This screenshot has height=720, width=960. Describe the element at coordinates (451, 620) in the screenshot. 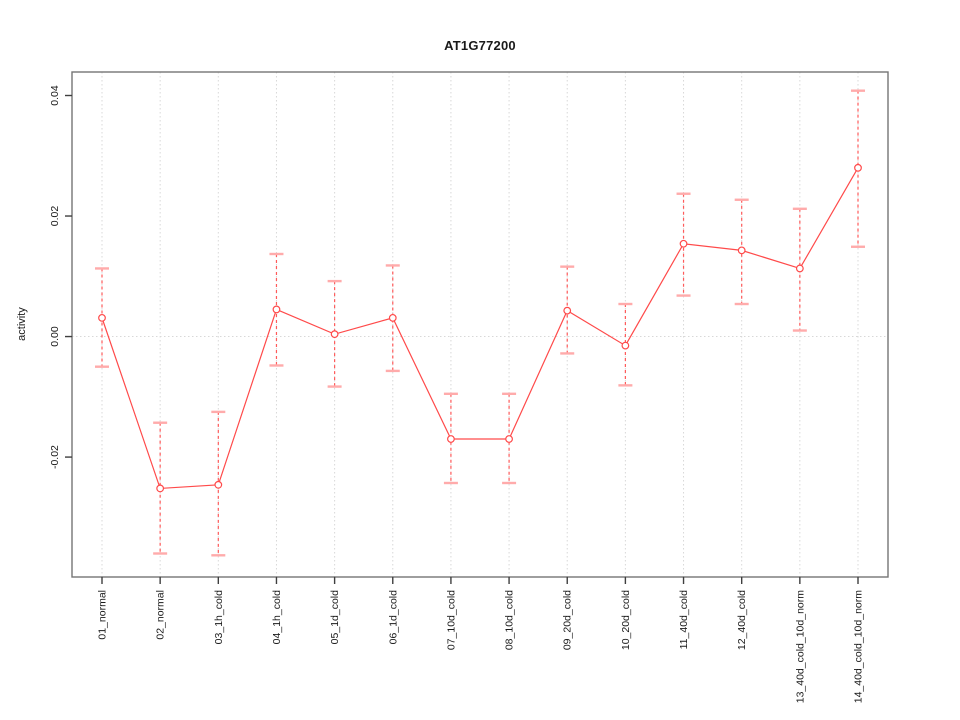

I see `x-tick-label: 07_10d_cold` at that location.